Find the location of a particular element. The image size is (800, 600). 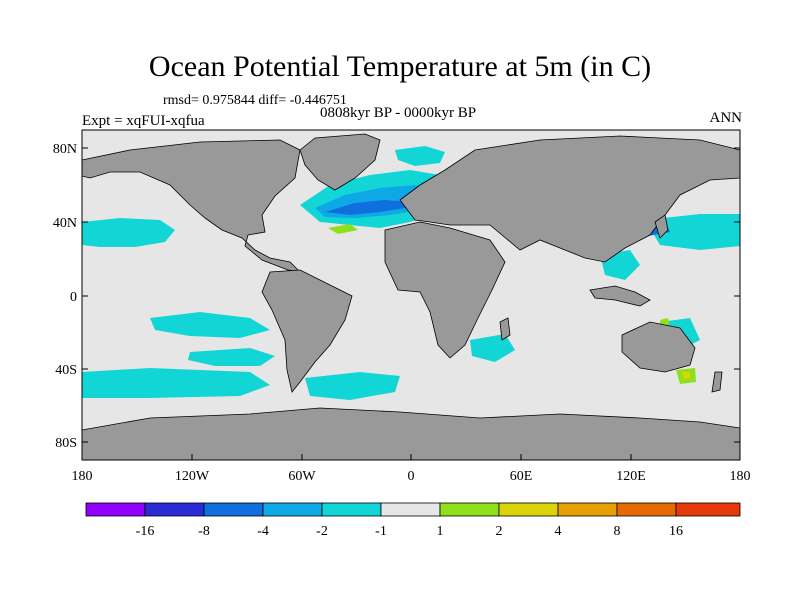

gulf-stream-strong-anomaly is located at coordinates (367, 207).